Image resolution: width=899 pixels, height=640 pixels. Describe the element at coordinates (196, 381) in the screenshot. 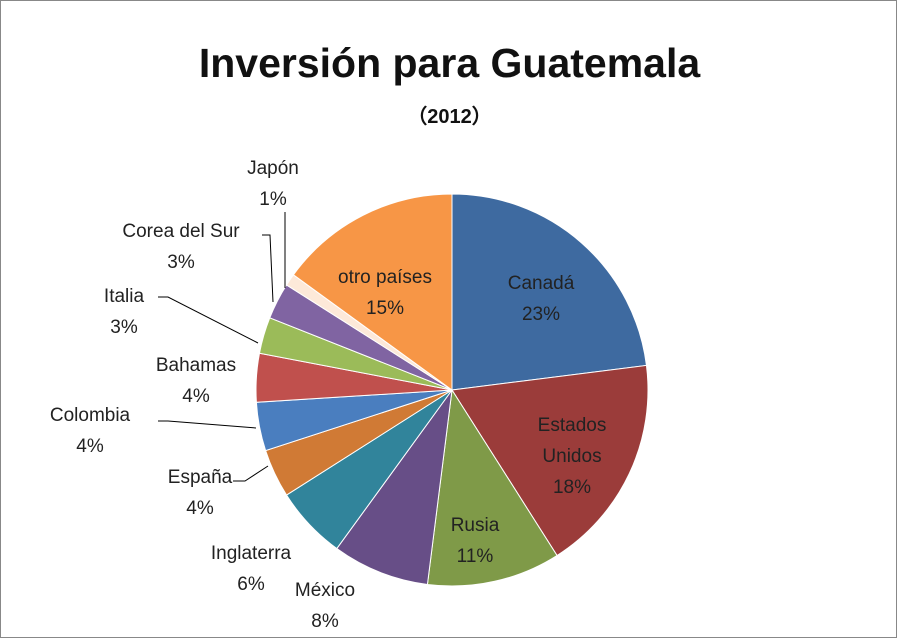

I see `slice-label: Bahamas 4%` at that location.